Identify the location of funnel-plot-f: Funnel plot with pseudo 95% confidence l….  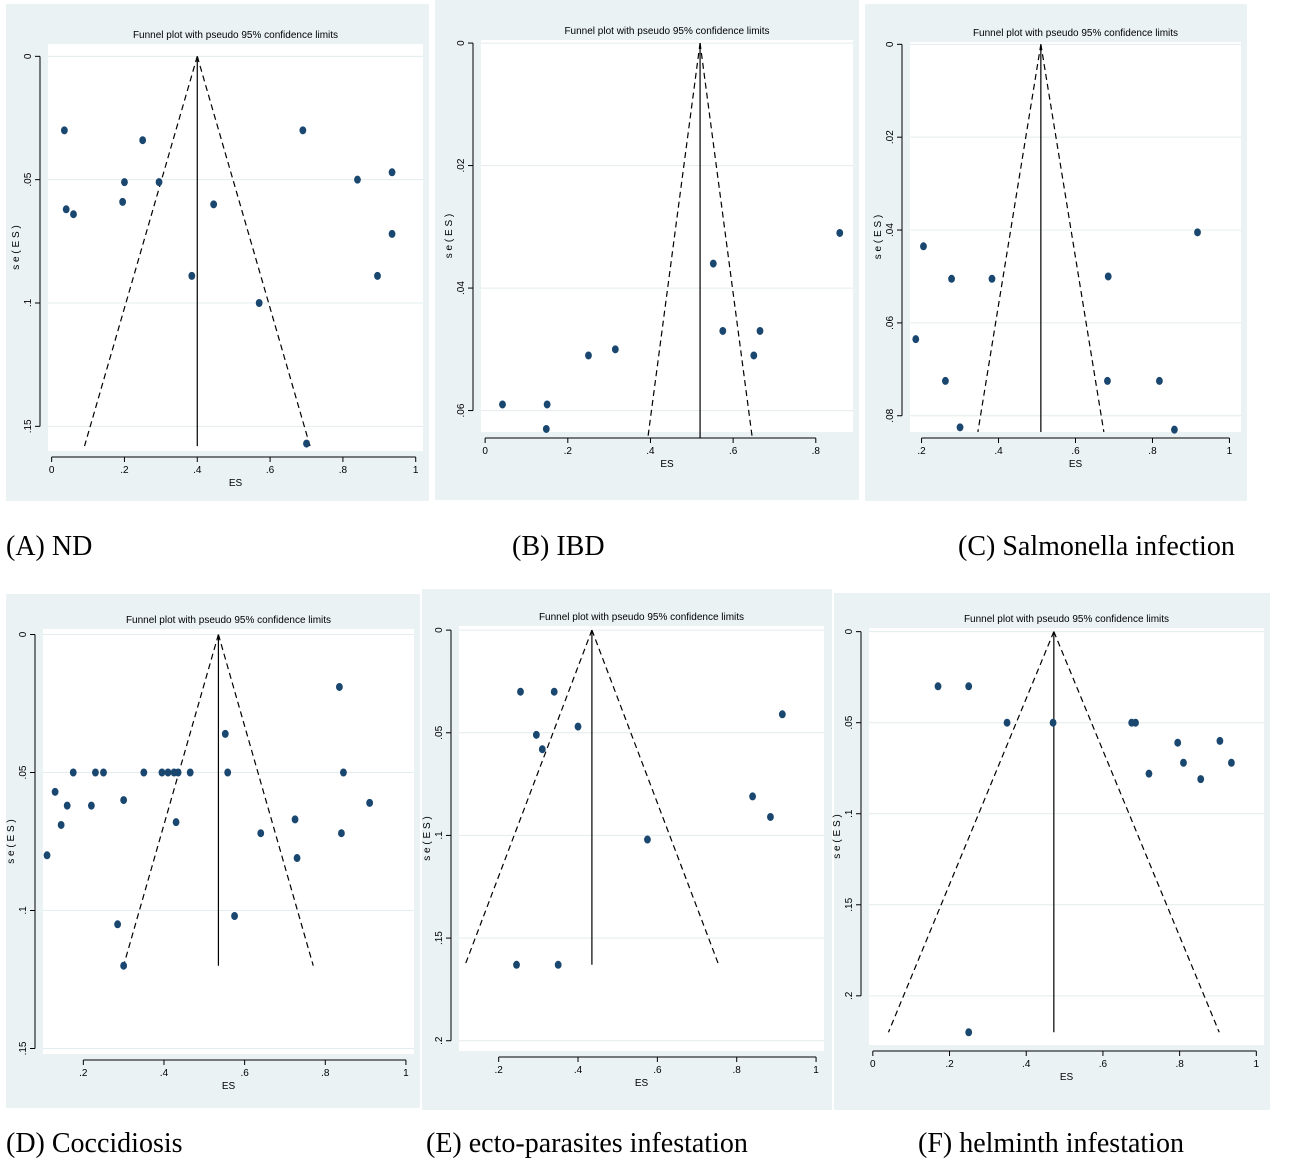
(1048, 848).